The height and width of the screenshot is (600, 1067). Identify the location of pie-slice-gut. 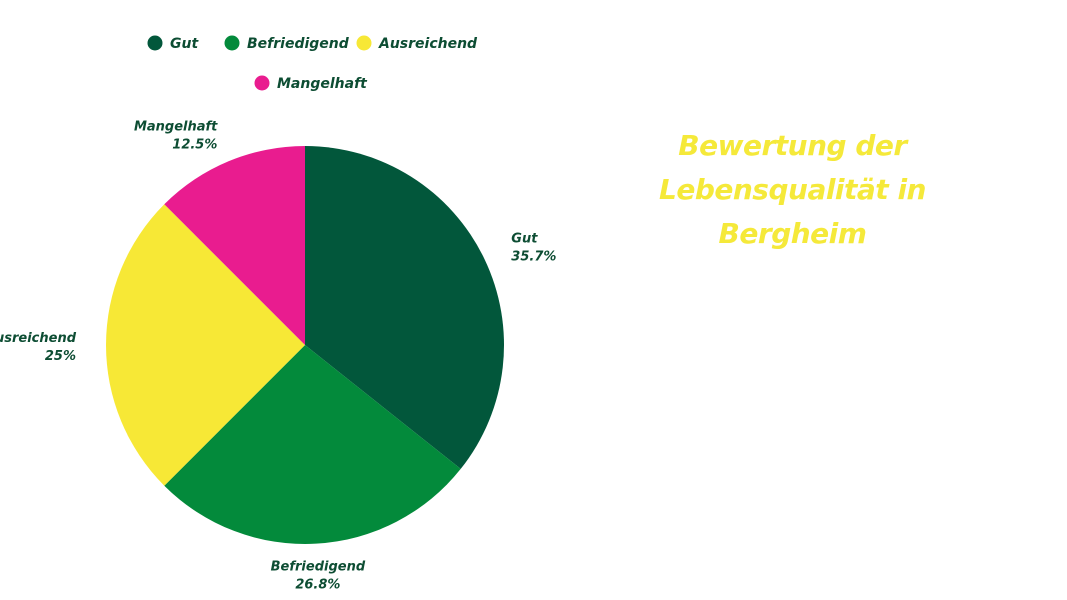
(405, 307).